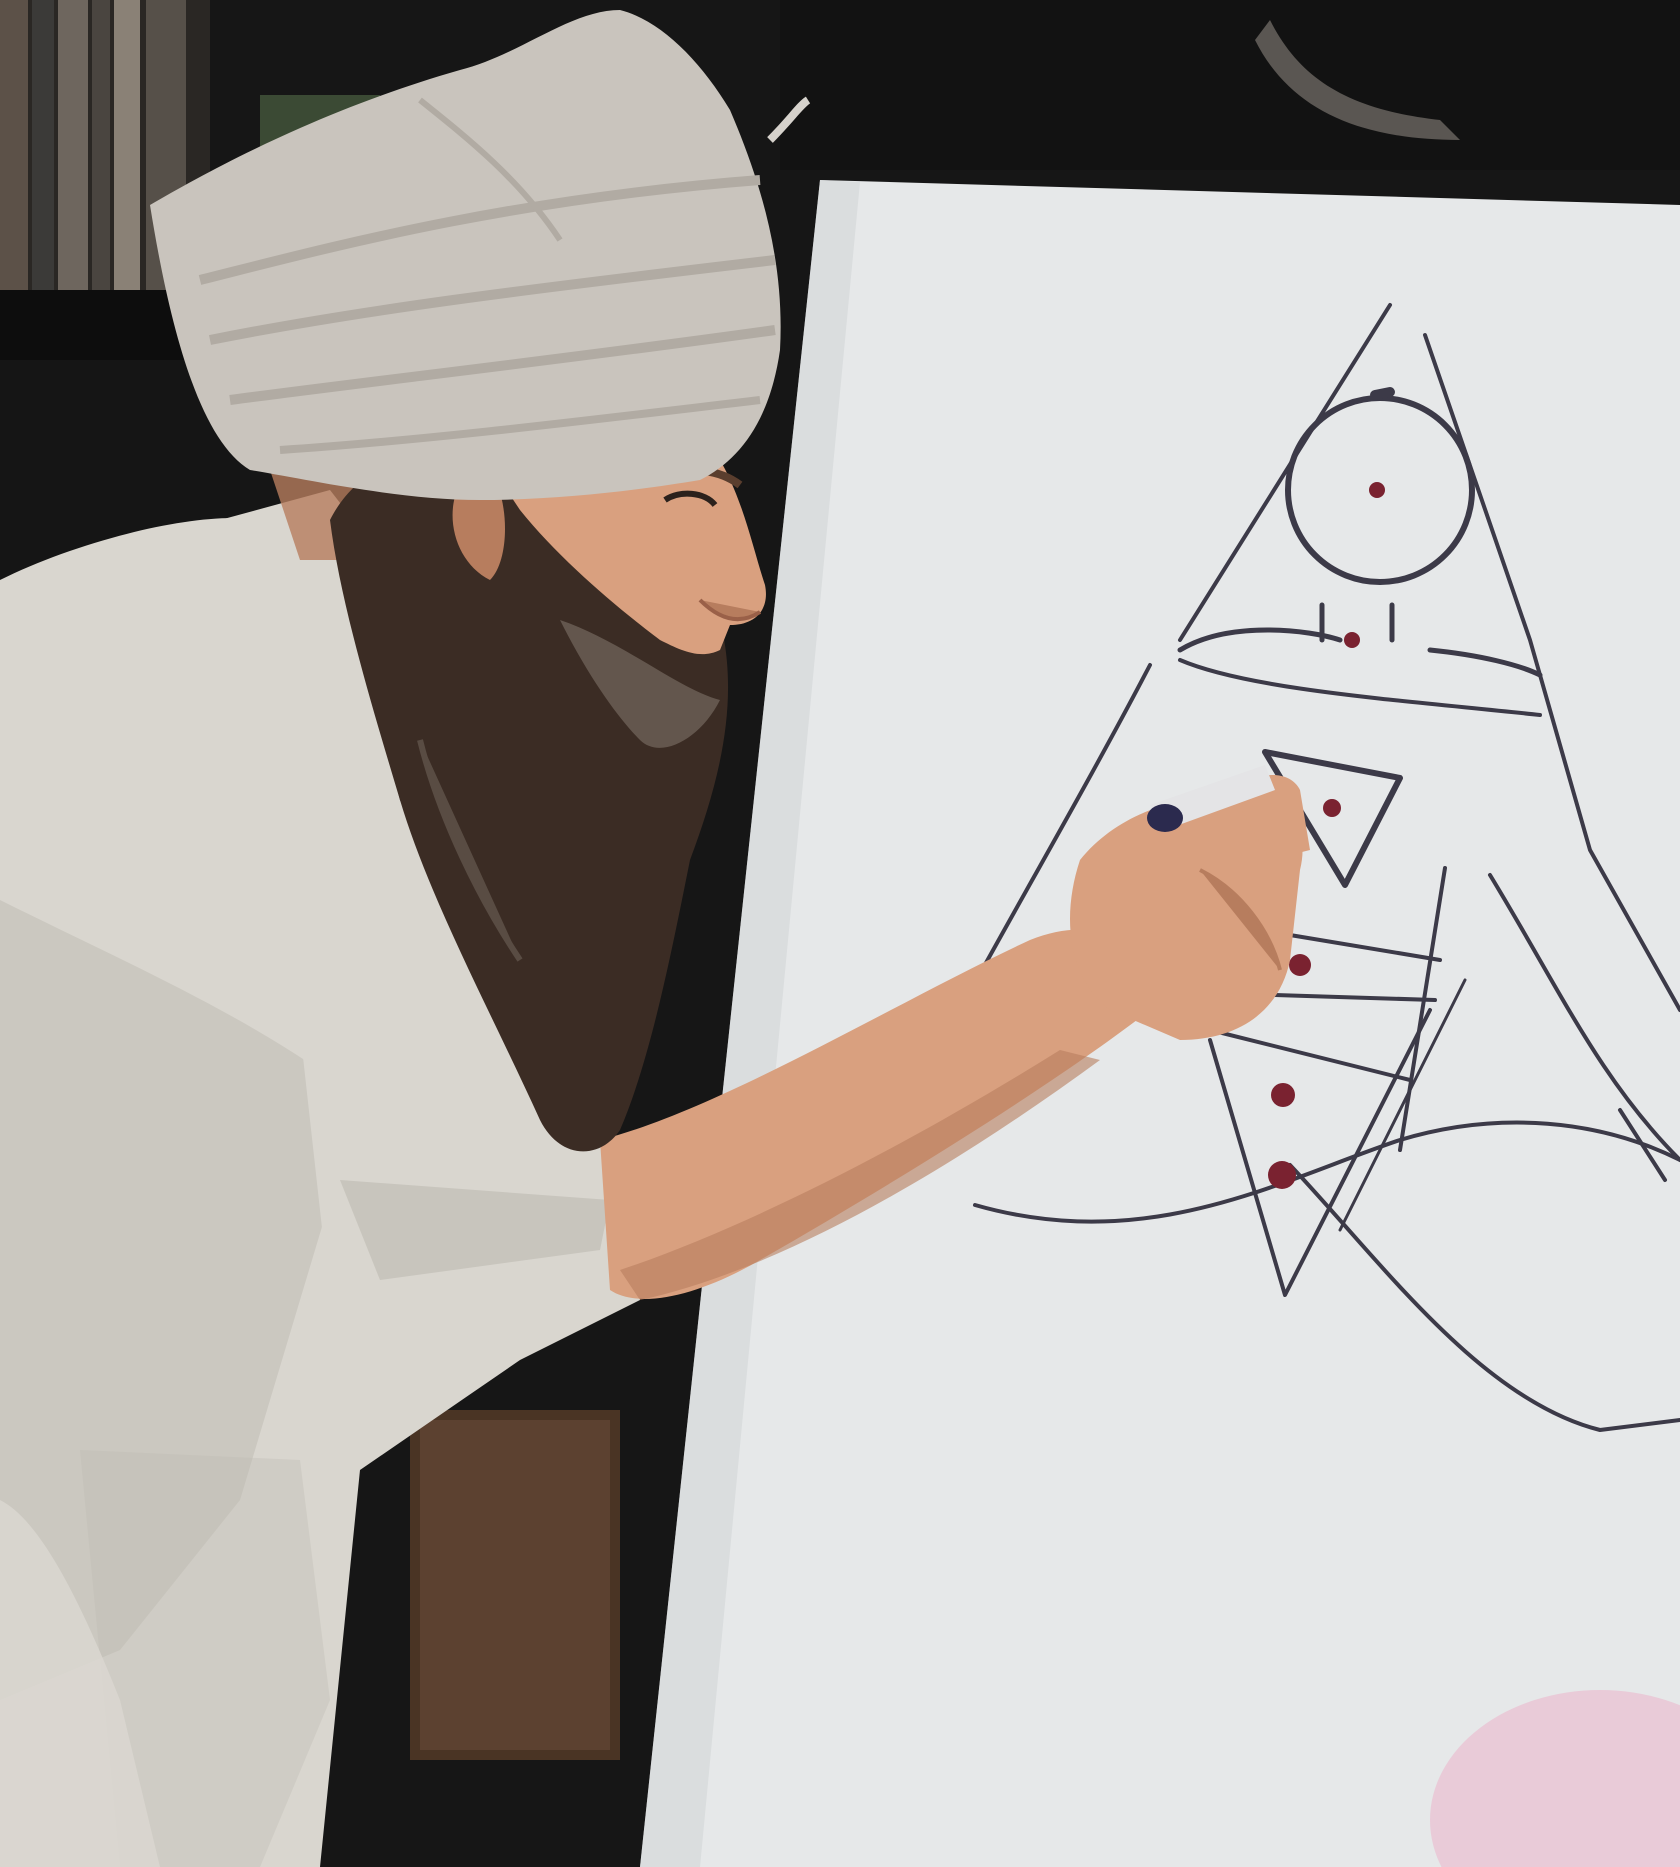 This screenshot has width=1680, height=1867. What do you see at coordinates (1555, 1778) in the screenshot?
I see `pink-blur` at bounding box center [1555, 1778].